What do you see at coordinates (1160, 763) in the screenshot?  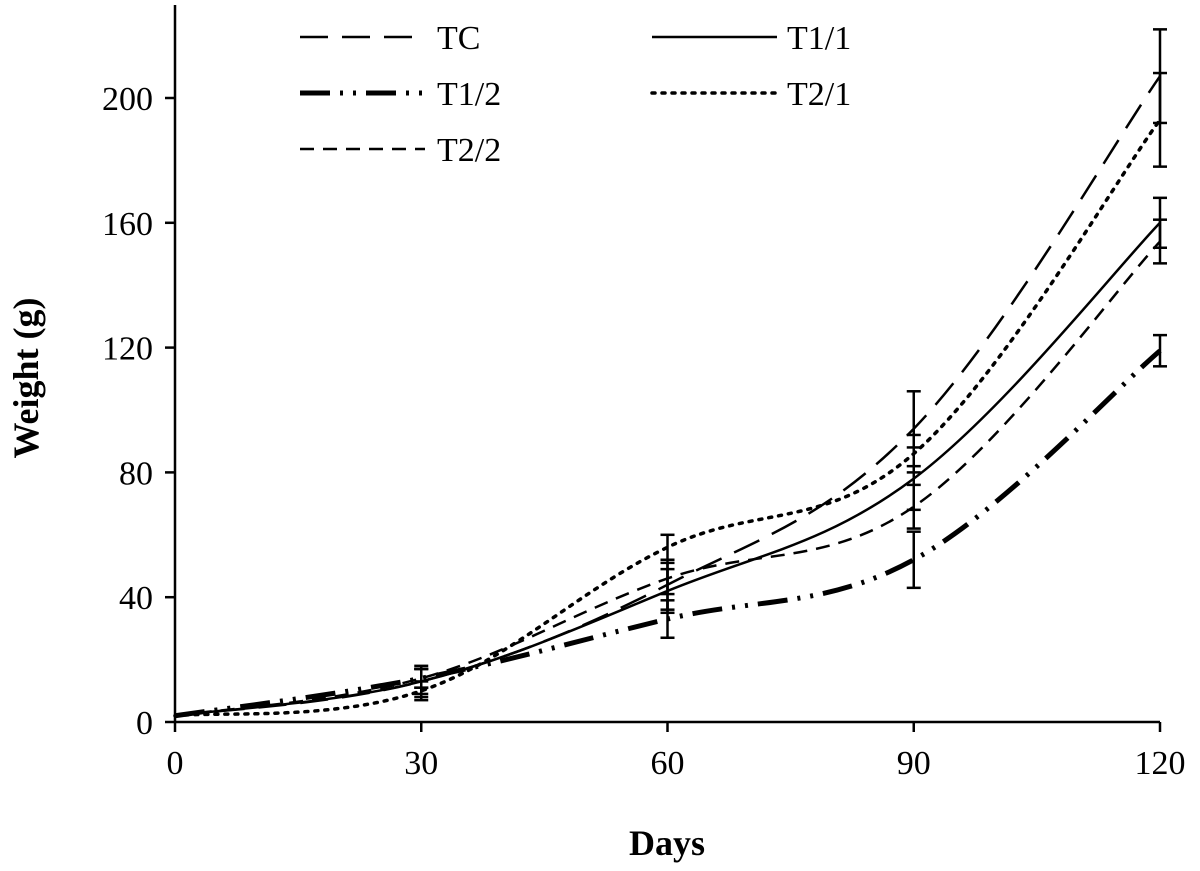 I see `x-tick-label: 120` at bounding box center [1160, 763].